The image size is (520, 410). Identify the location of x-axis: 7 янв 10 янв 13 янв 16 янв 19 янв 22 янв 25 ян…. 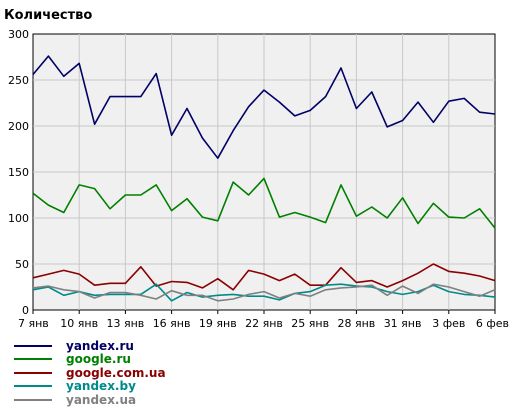
(263, 320).